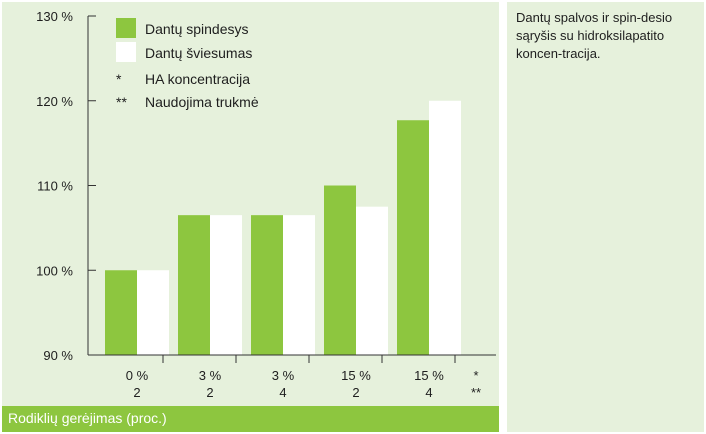 This screenshot has width=706, height=434. What do you see at coordinates (58, 355) in the screenshot?
I see `y-tick-label: 90 %` at bounding box center [58, 355].